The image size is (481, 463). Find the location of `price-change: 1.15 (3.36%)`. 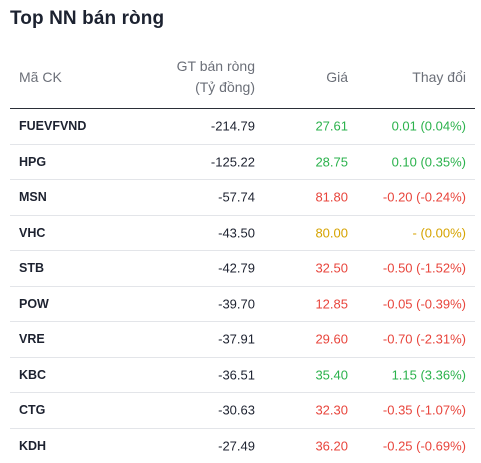

price-change: 1.15 (3.36%) is located at coordinates (429, 374).